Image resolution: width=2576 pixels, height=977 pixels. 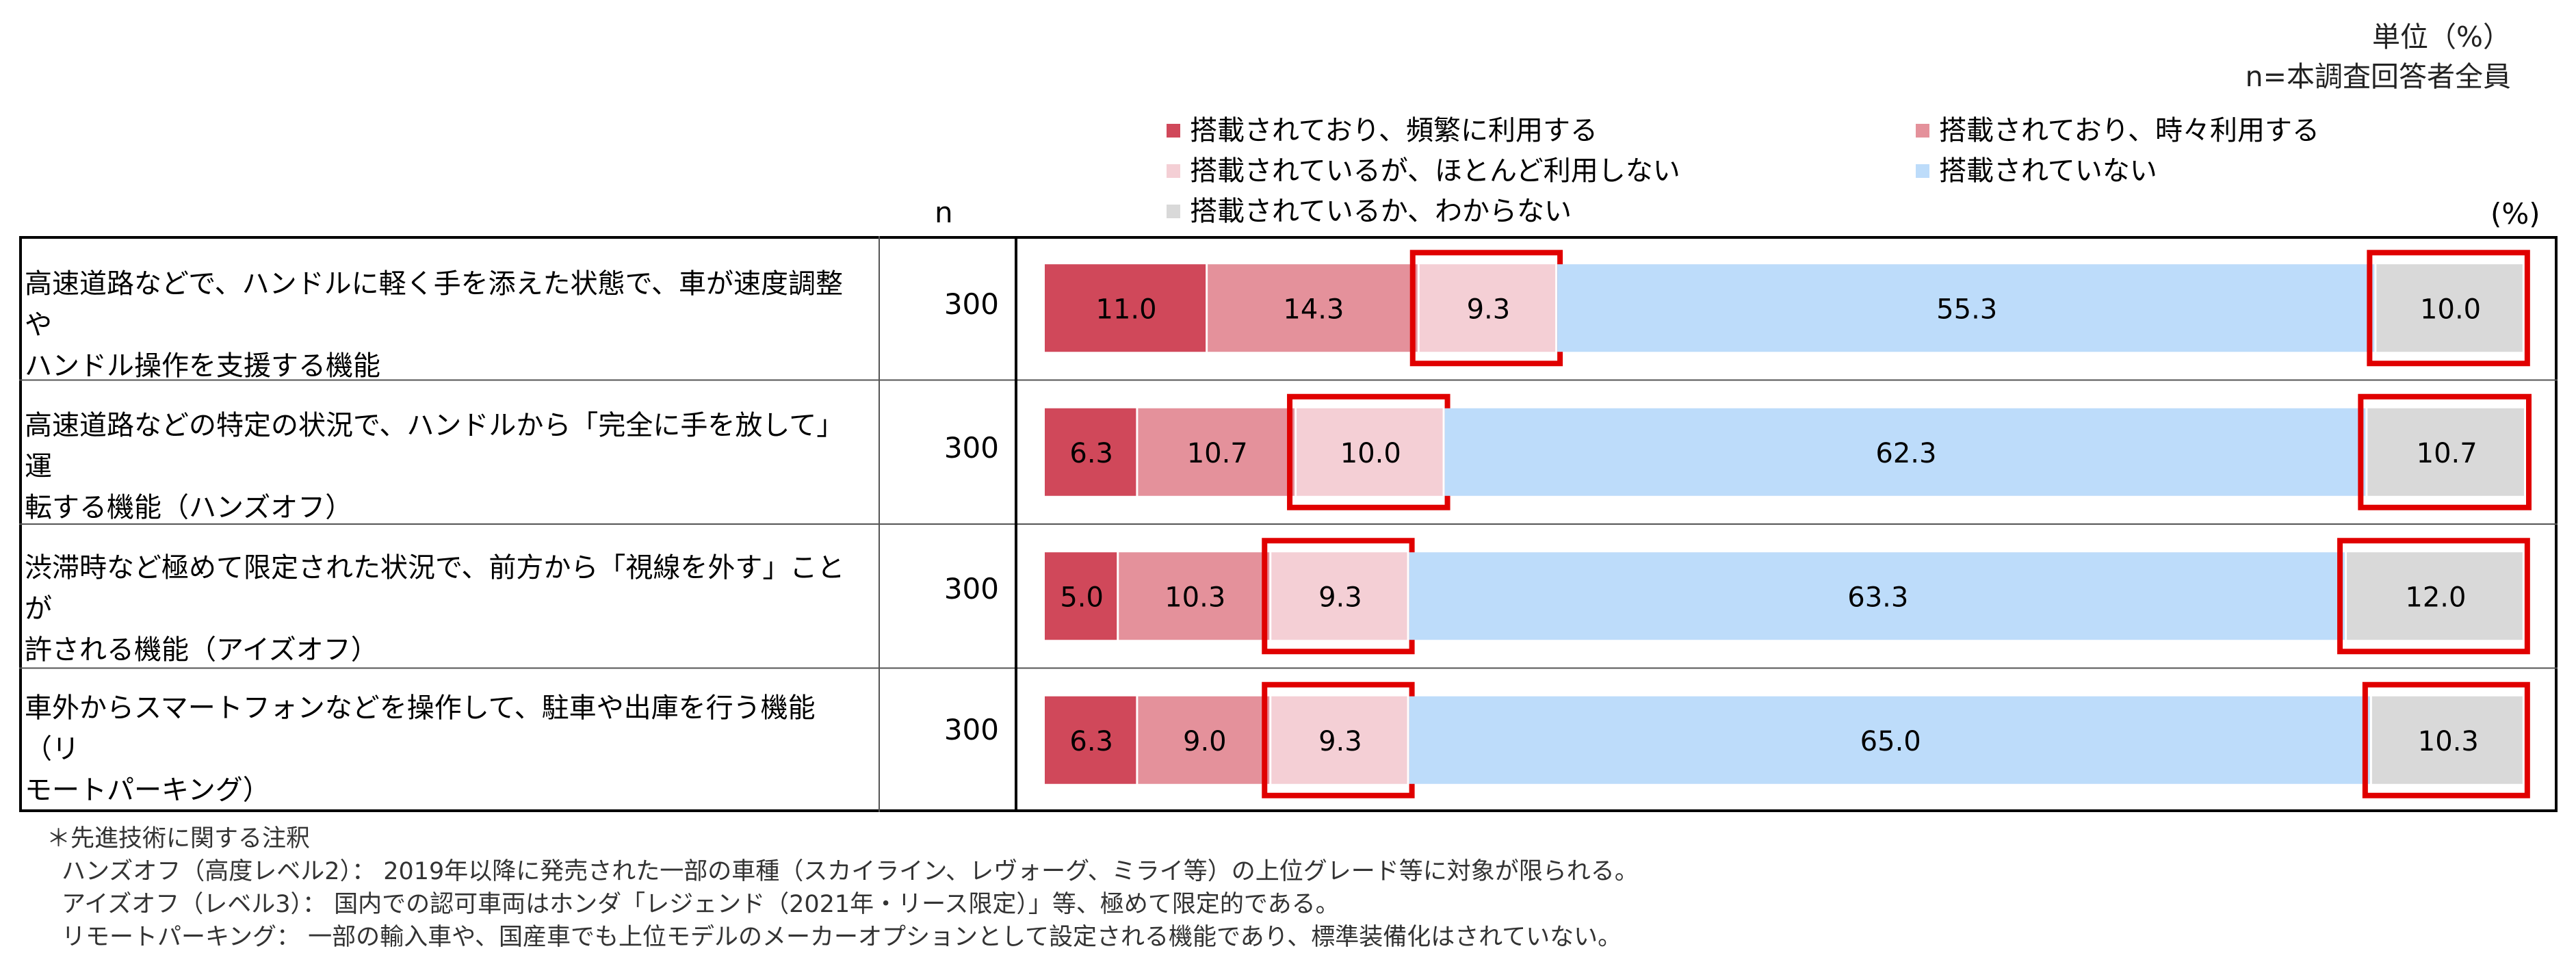 I want to click on value-label-row2-series4: 62.3, so click(x=1905, y=454).